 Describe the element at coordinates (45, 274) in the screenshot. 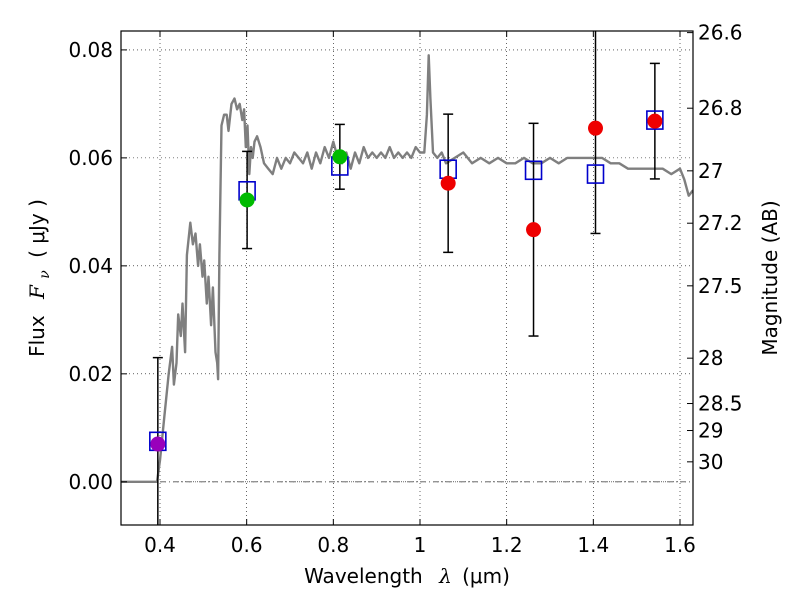

I see `y-axis-subscript: ν` at that location.